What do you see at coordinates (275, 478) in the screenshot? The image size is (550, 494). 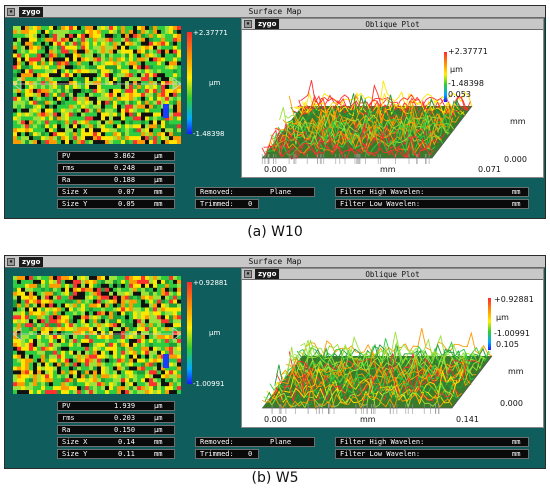 I see `caption-w5: (b) W5` at bounding box center [275, 478].